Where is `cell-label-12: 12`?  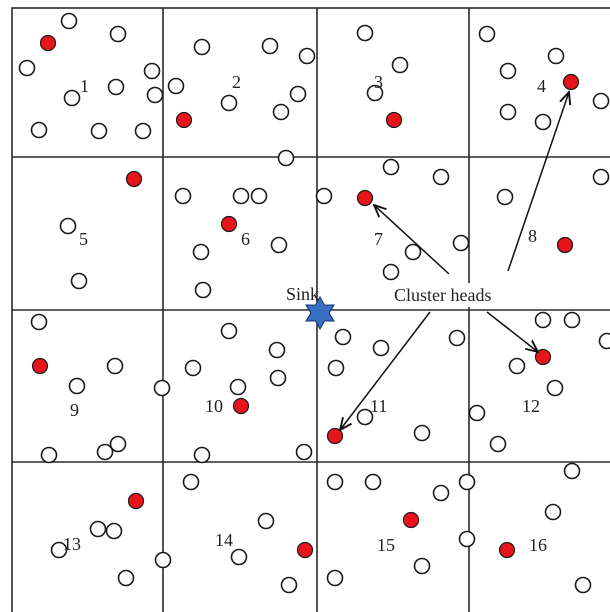 cell-label-12: 12 is located at coordinates (531, 406).